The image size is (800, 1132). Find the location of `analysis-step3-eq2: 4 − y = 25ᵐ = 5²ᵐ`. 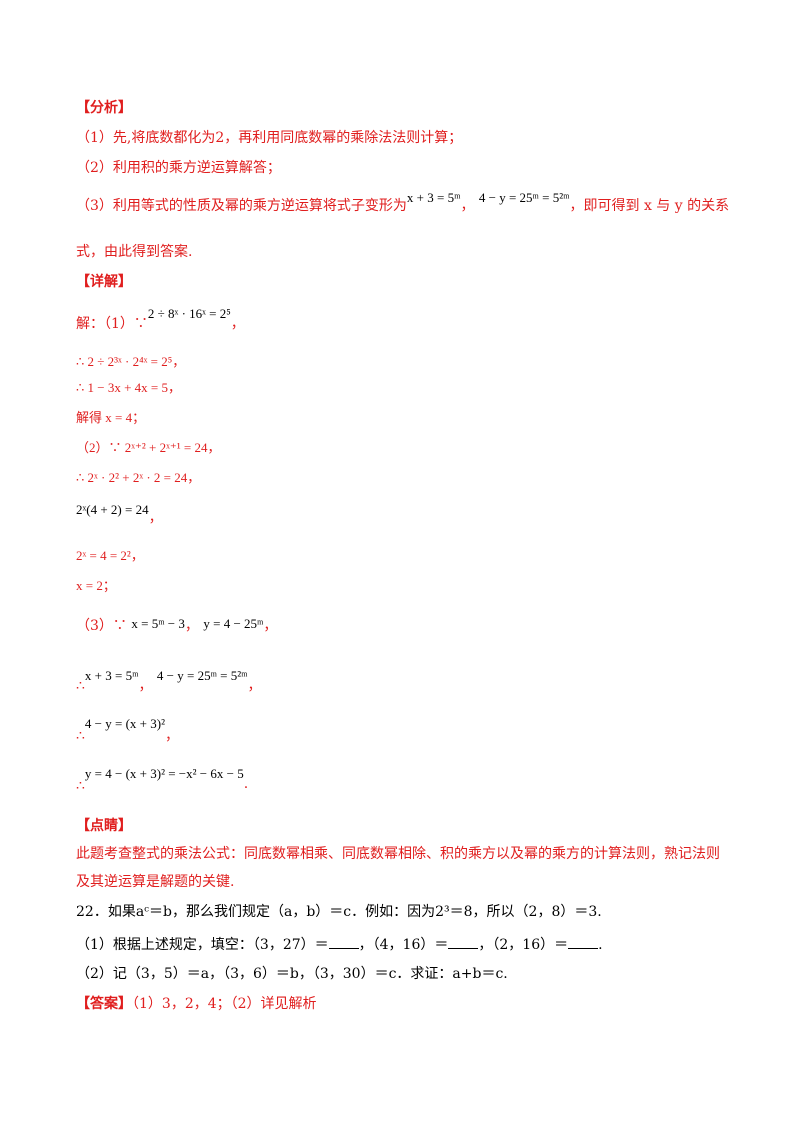

analysis-step3-eq2: 4 − y = 25ᵐ = 5²ᵐ is located at coordinates (524, 197).